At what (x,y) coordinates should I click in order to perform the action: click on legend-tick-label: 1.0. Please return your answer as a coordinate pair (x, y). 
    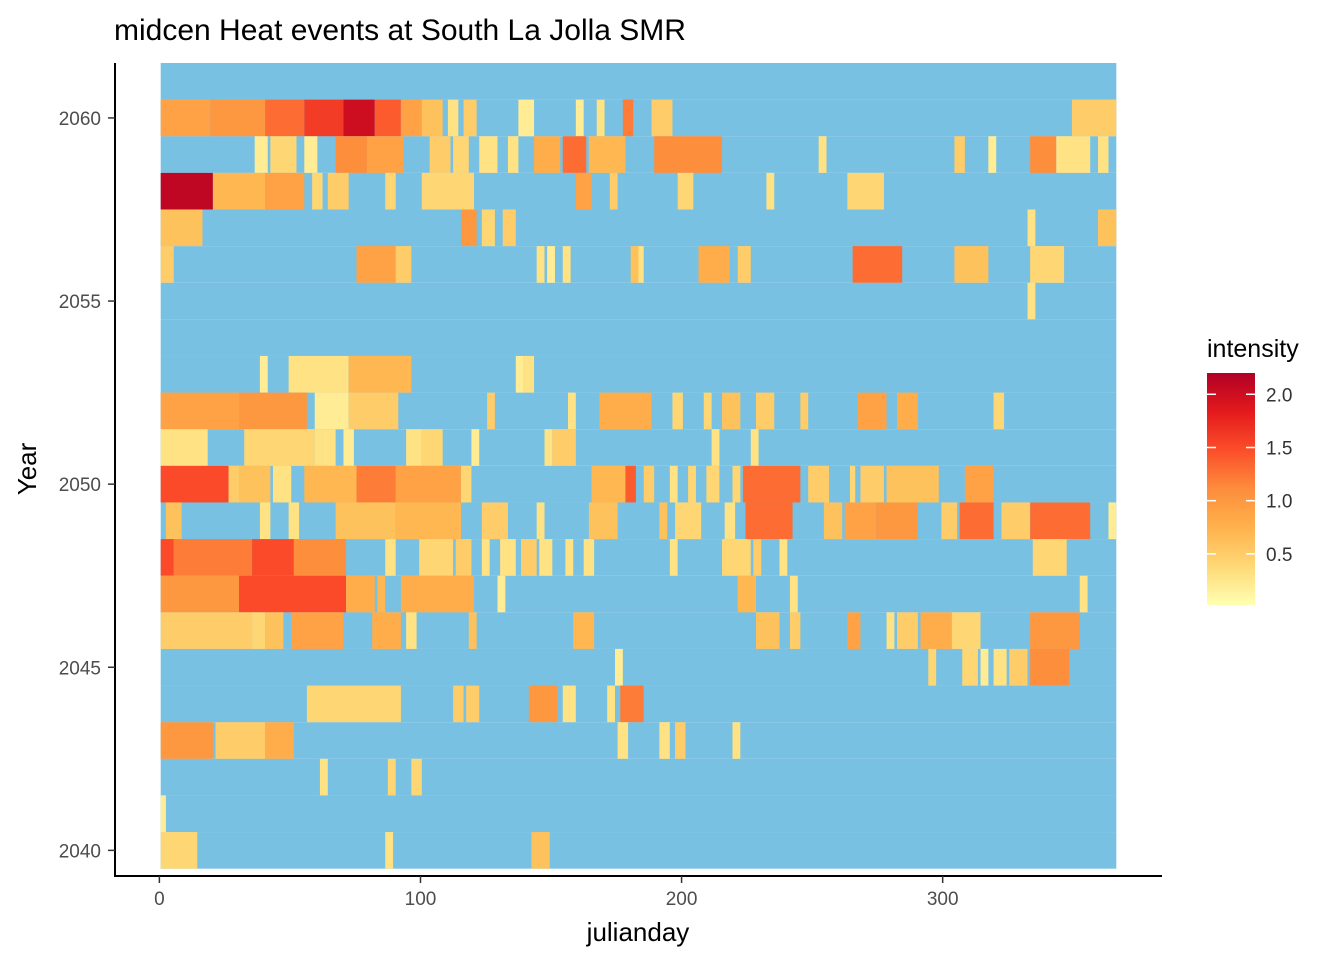
    Looking at the image, I should click on (1279, 502).